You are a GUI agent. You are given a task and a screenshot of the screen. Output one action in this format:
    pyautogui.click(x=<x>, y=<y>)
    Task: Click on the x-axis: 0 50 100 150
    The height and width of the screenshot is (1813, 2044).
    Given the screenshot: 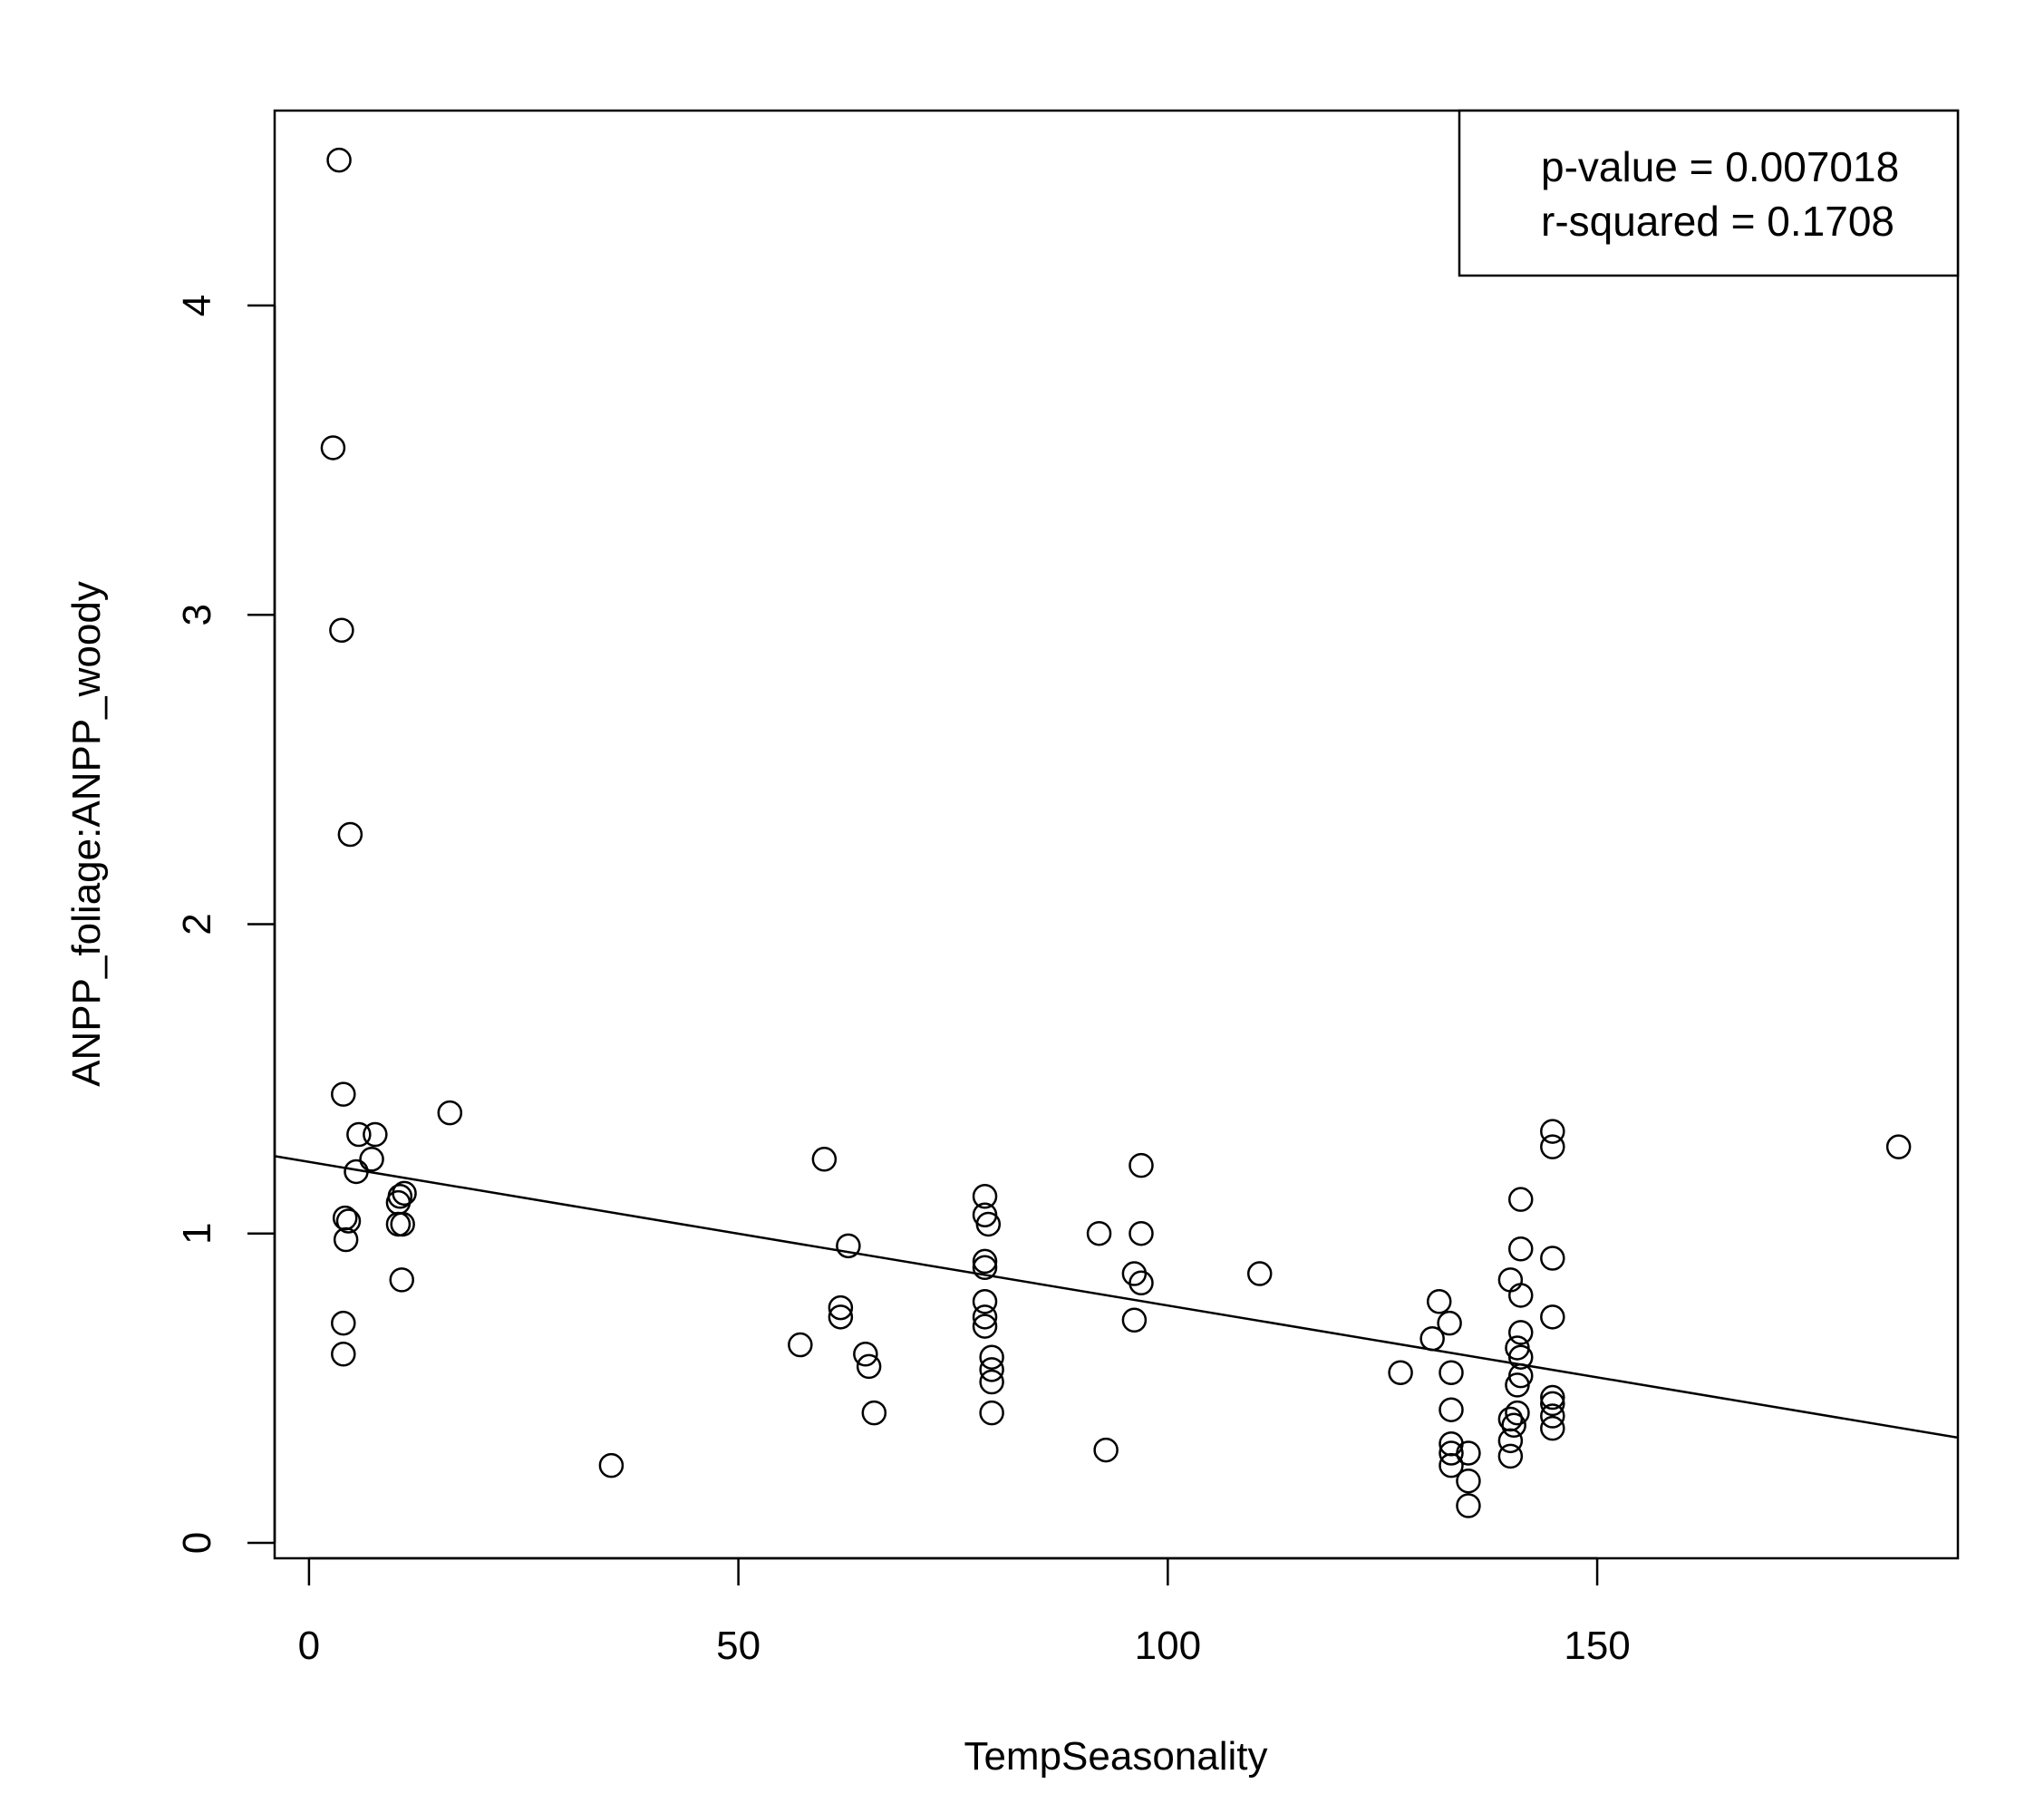 What is the action you would take?
    pyautogui.click(x=964, y=1612)
    